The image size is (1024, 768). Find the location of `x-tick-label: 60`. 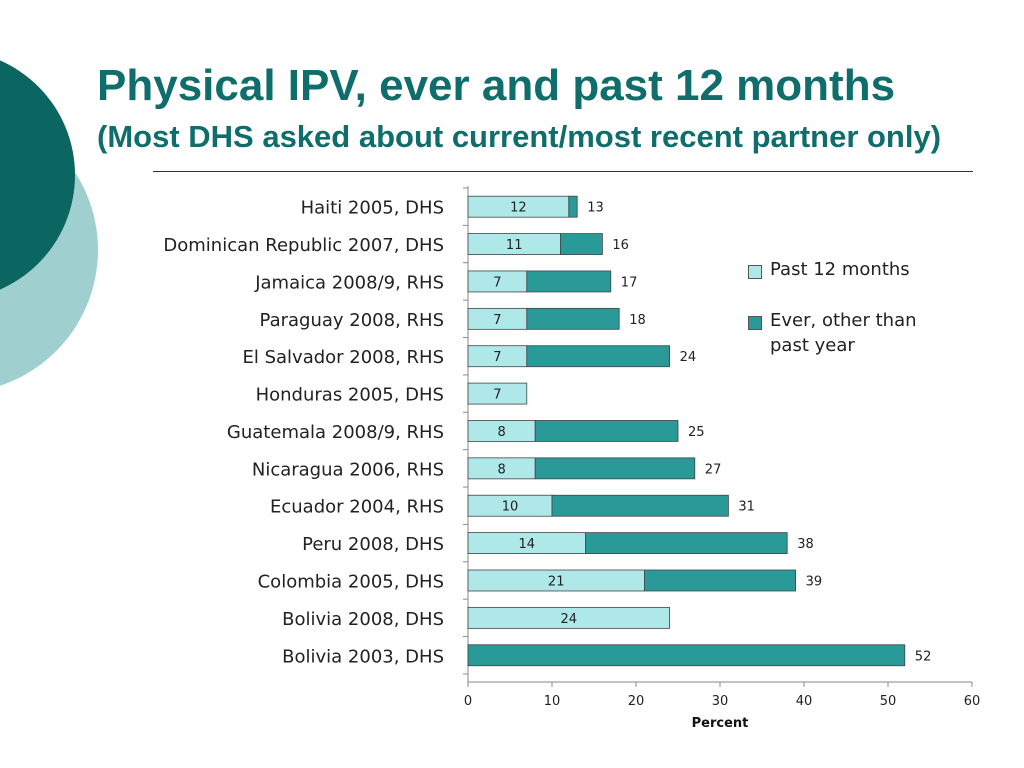

x-tick-label: 60 is located at coordinates (972, 701).